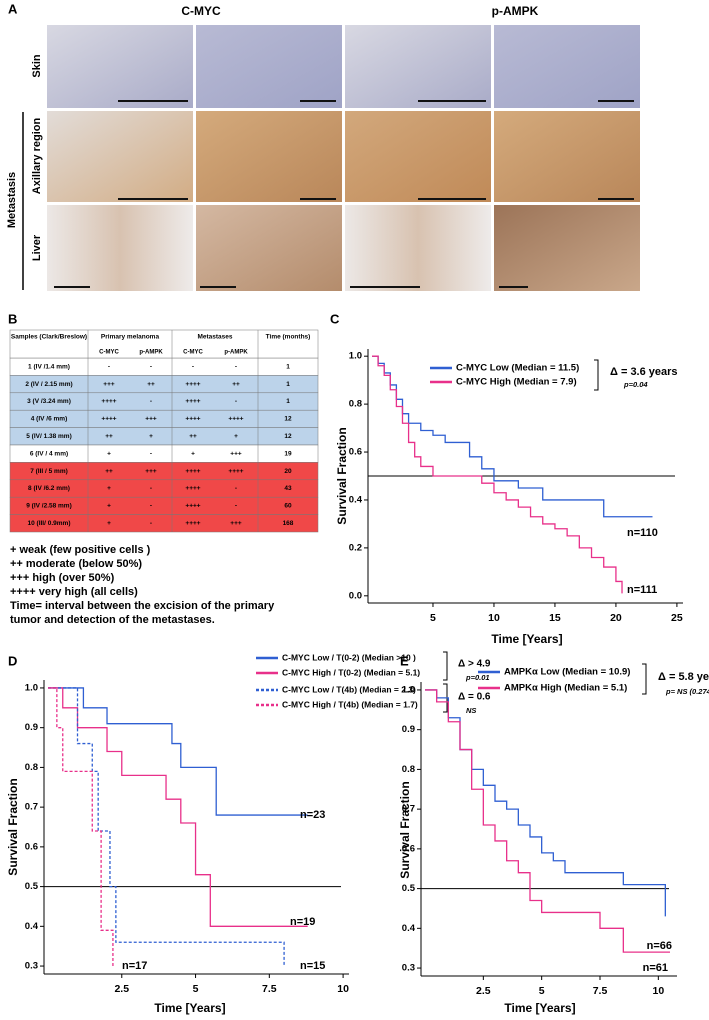 This screenshot has width=709, height=1020. Describe the element at coordinates (269, 989) in the screenshot. I see `x-tick-label: 7.5` at that location.